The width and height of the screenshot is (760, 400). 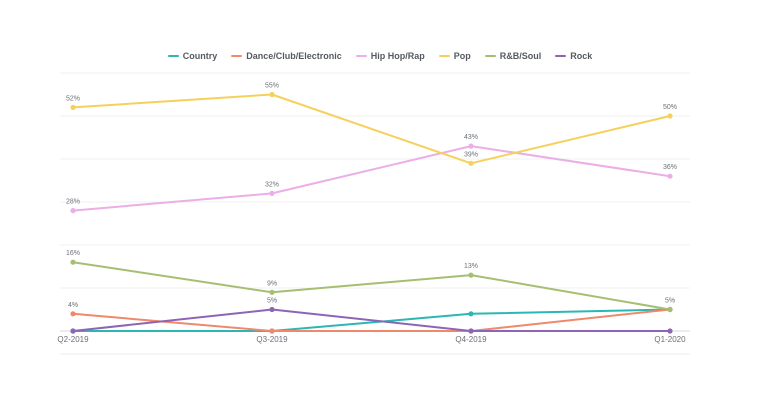 I want to click on data-label: 32%, so click(x=272, y=184).